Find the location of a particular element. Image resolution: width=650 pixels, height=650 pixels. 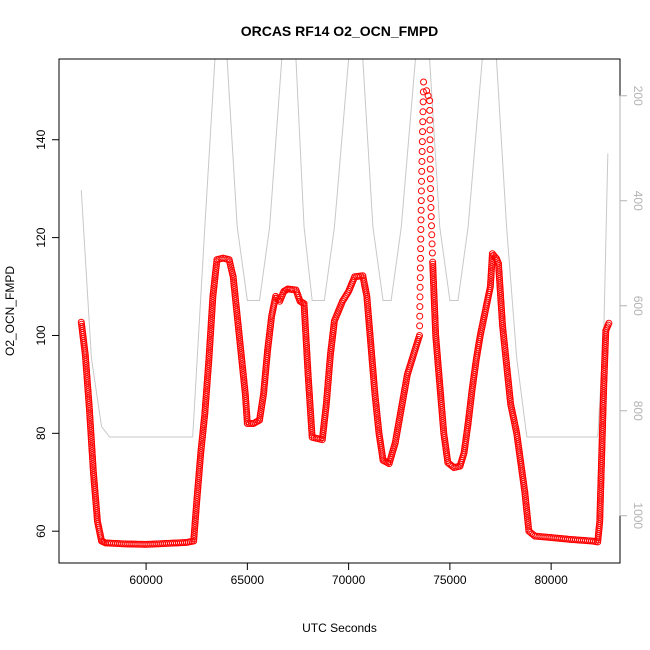

y-tick-label: 120 is located at coordinates (41, 237).